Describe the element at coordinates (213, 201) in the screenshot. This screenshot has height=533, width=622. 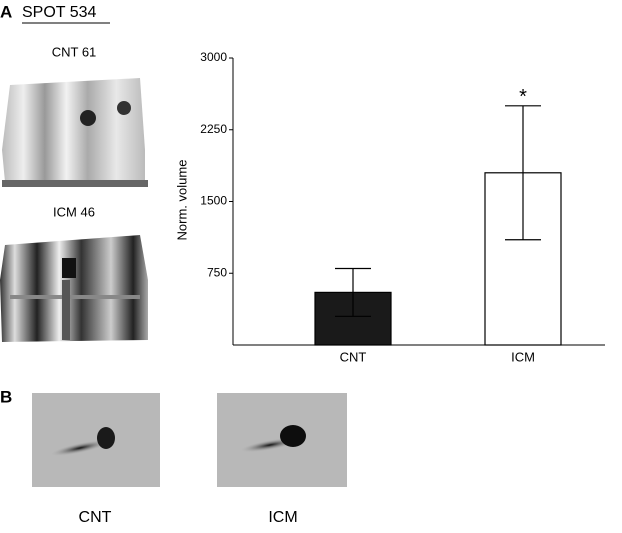
I see `y-tick-label: 1500` at that location.